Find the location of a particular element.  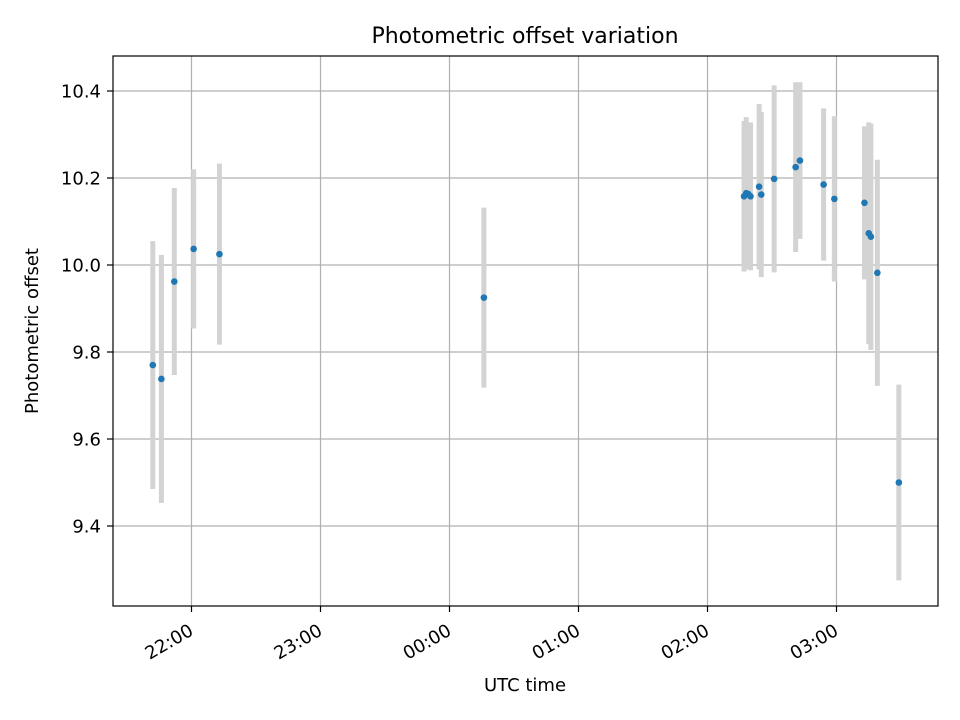

chart-title: Photometric offset variation is located at coordinates (524, 36).